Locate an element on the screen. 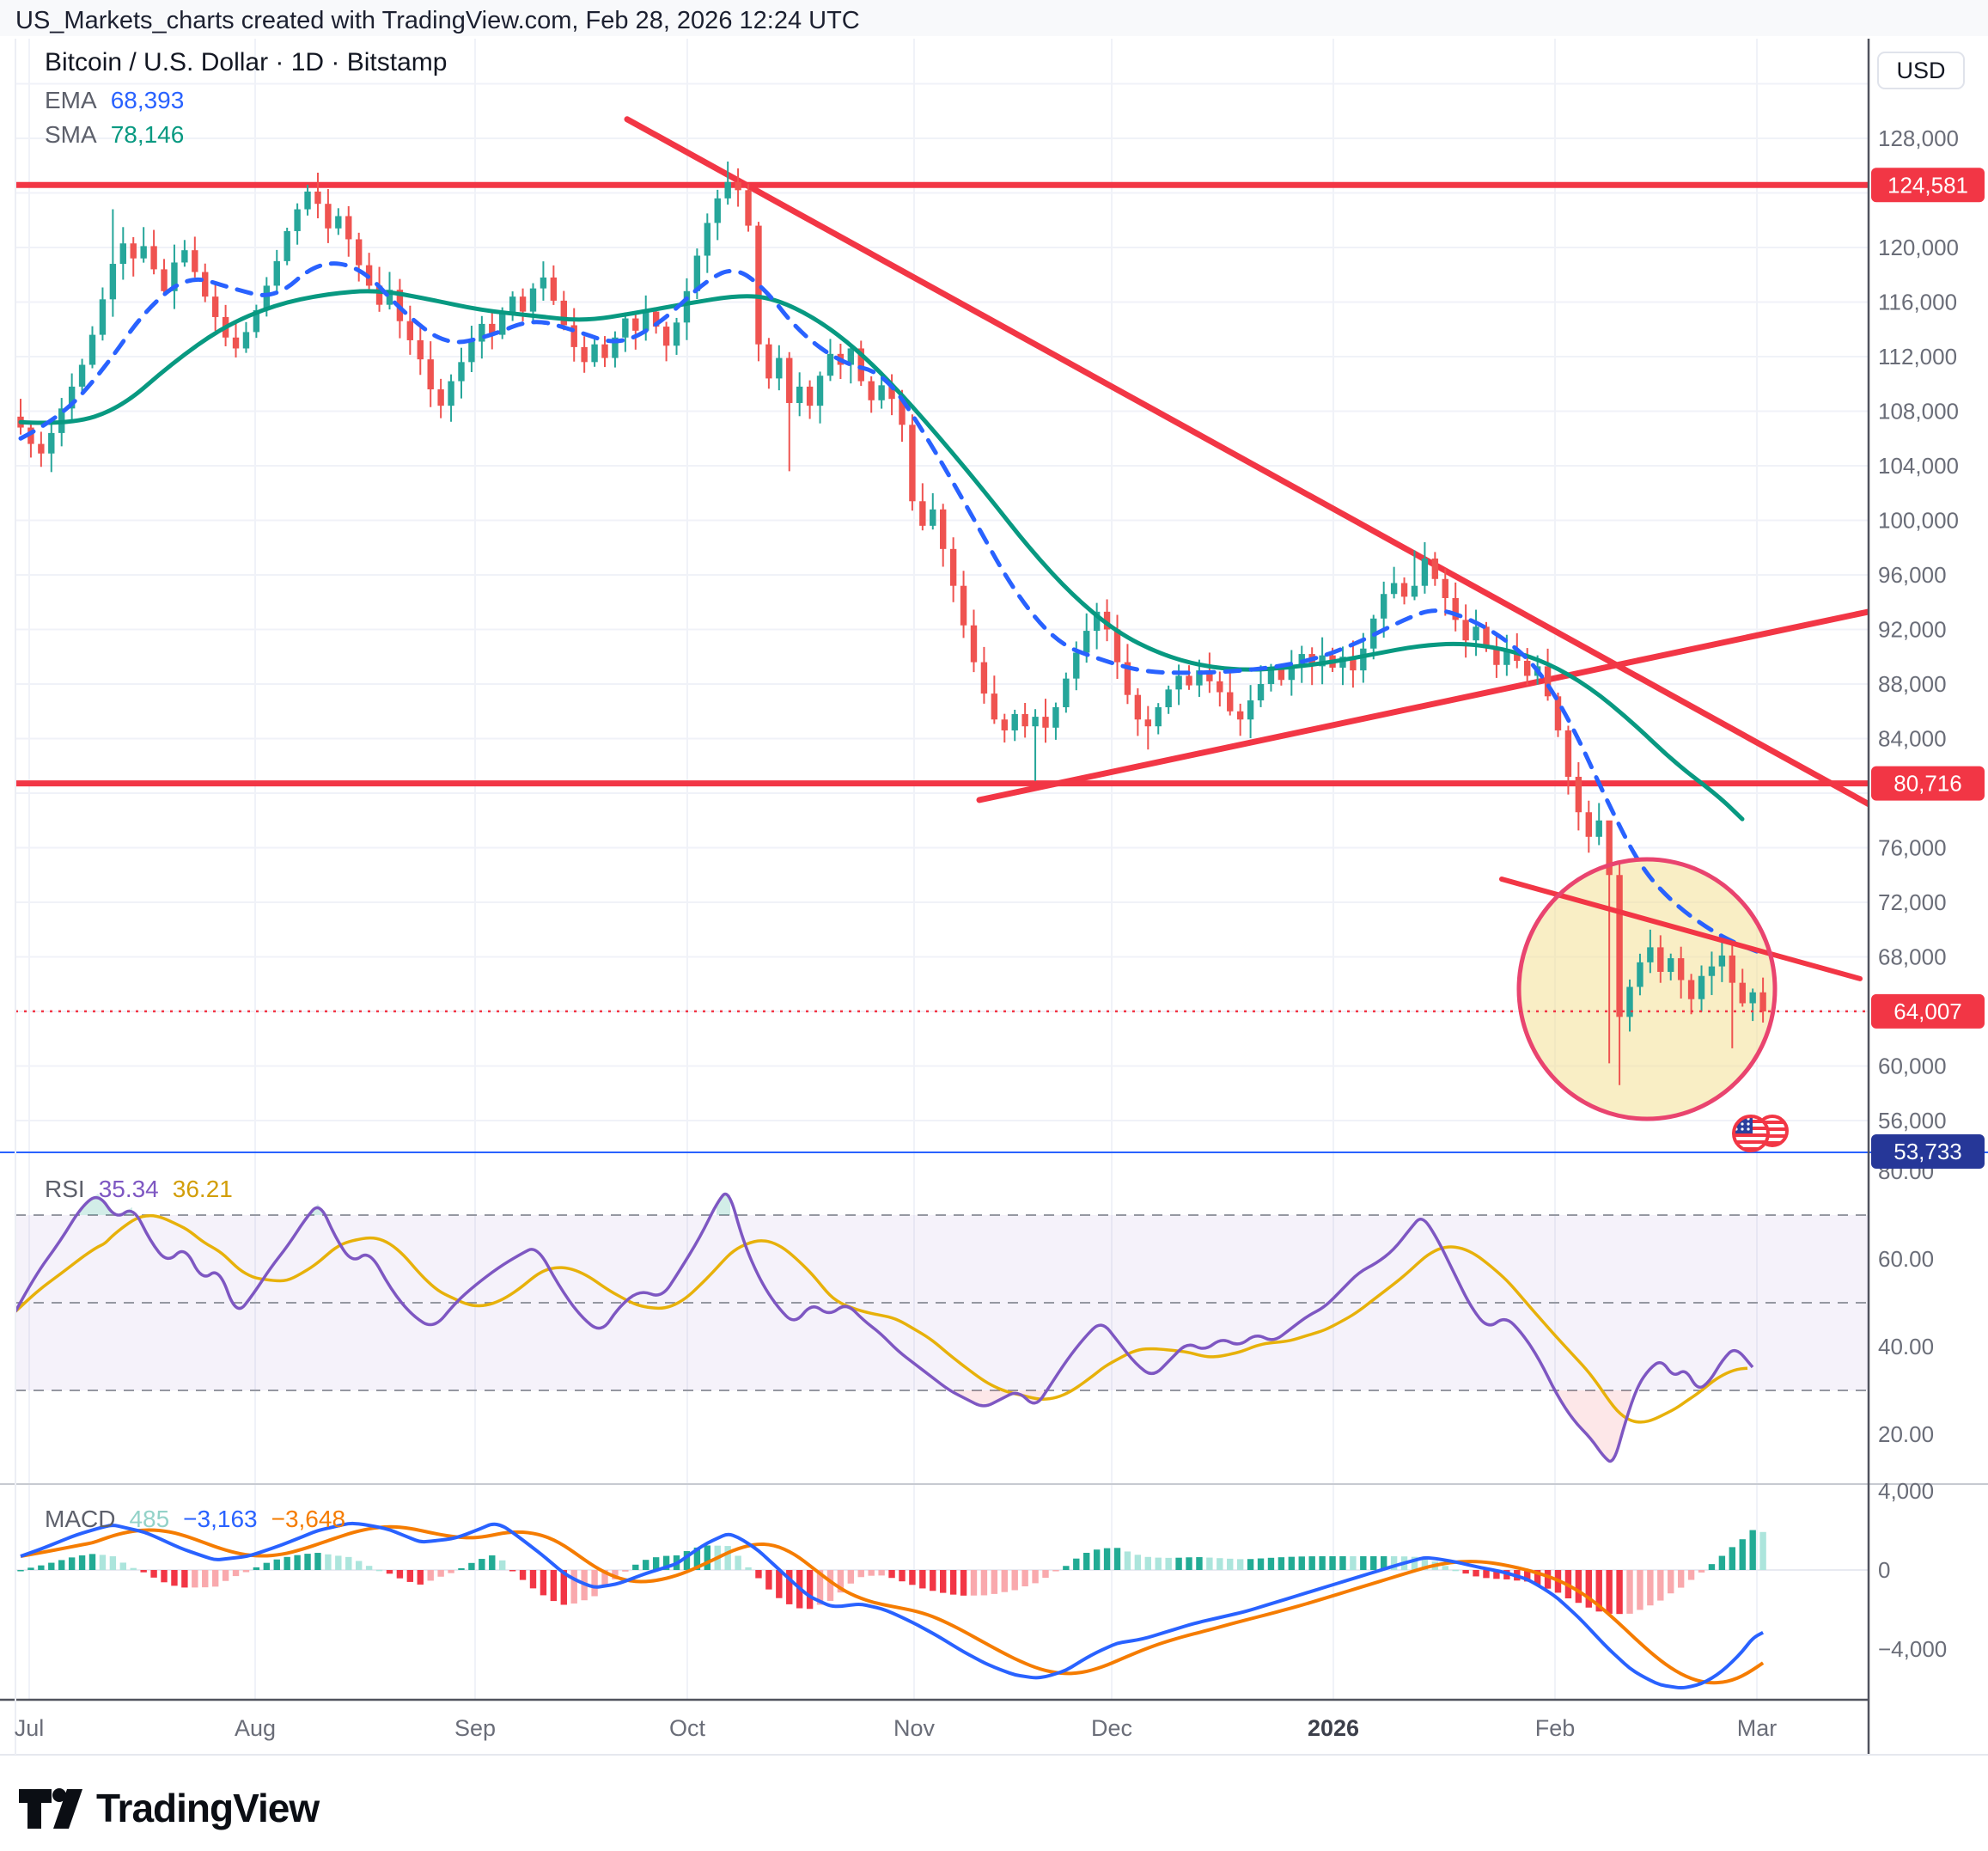 Image resolution: width=1988 pixels, height=1851 pixels. date-tick: Oct is located at coordinates (687, 1728).